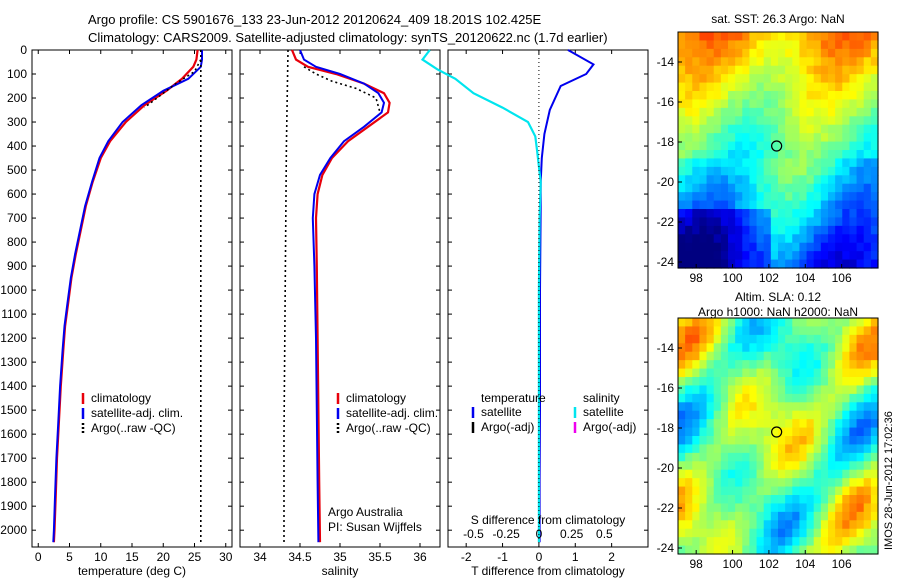 The image size is (900, 580). What do you see at coordinates (132, 557) in the screenshot?
I see `temperature-xtick-label: 15` at bounding box center [132, 557].